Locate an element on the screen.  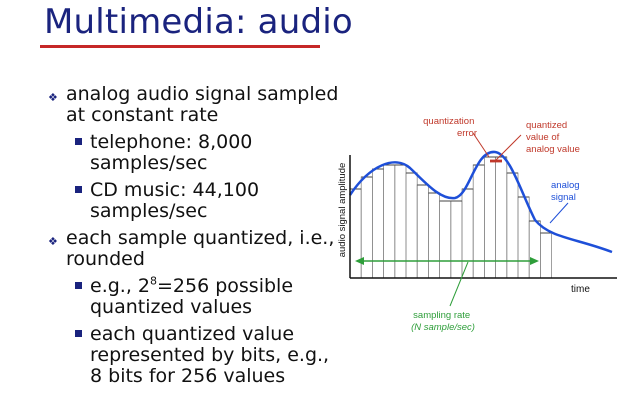
quantization-error-label: quantization error is located at coordinates (450, 127).